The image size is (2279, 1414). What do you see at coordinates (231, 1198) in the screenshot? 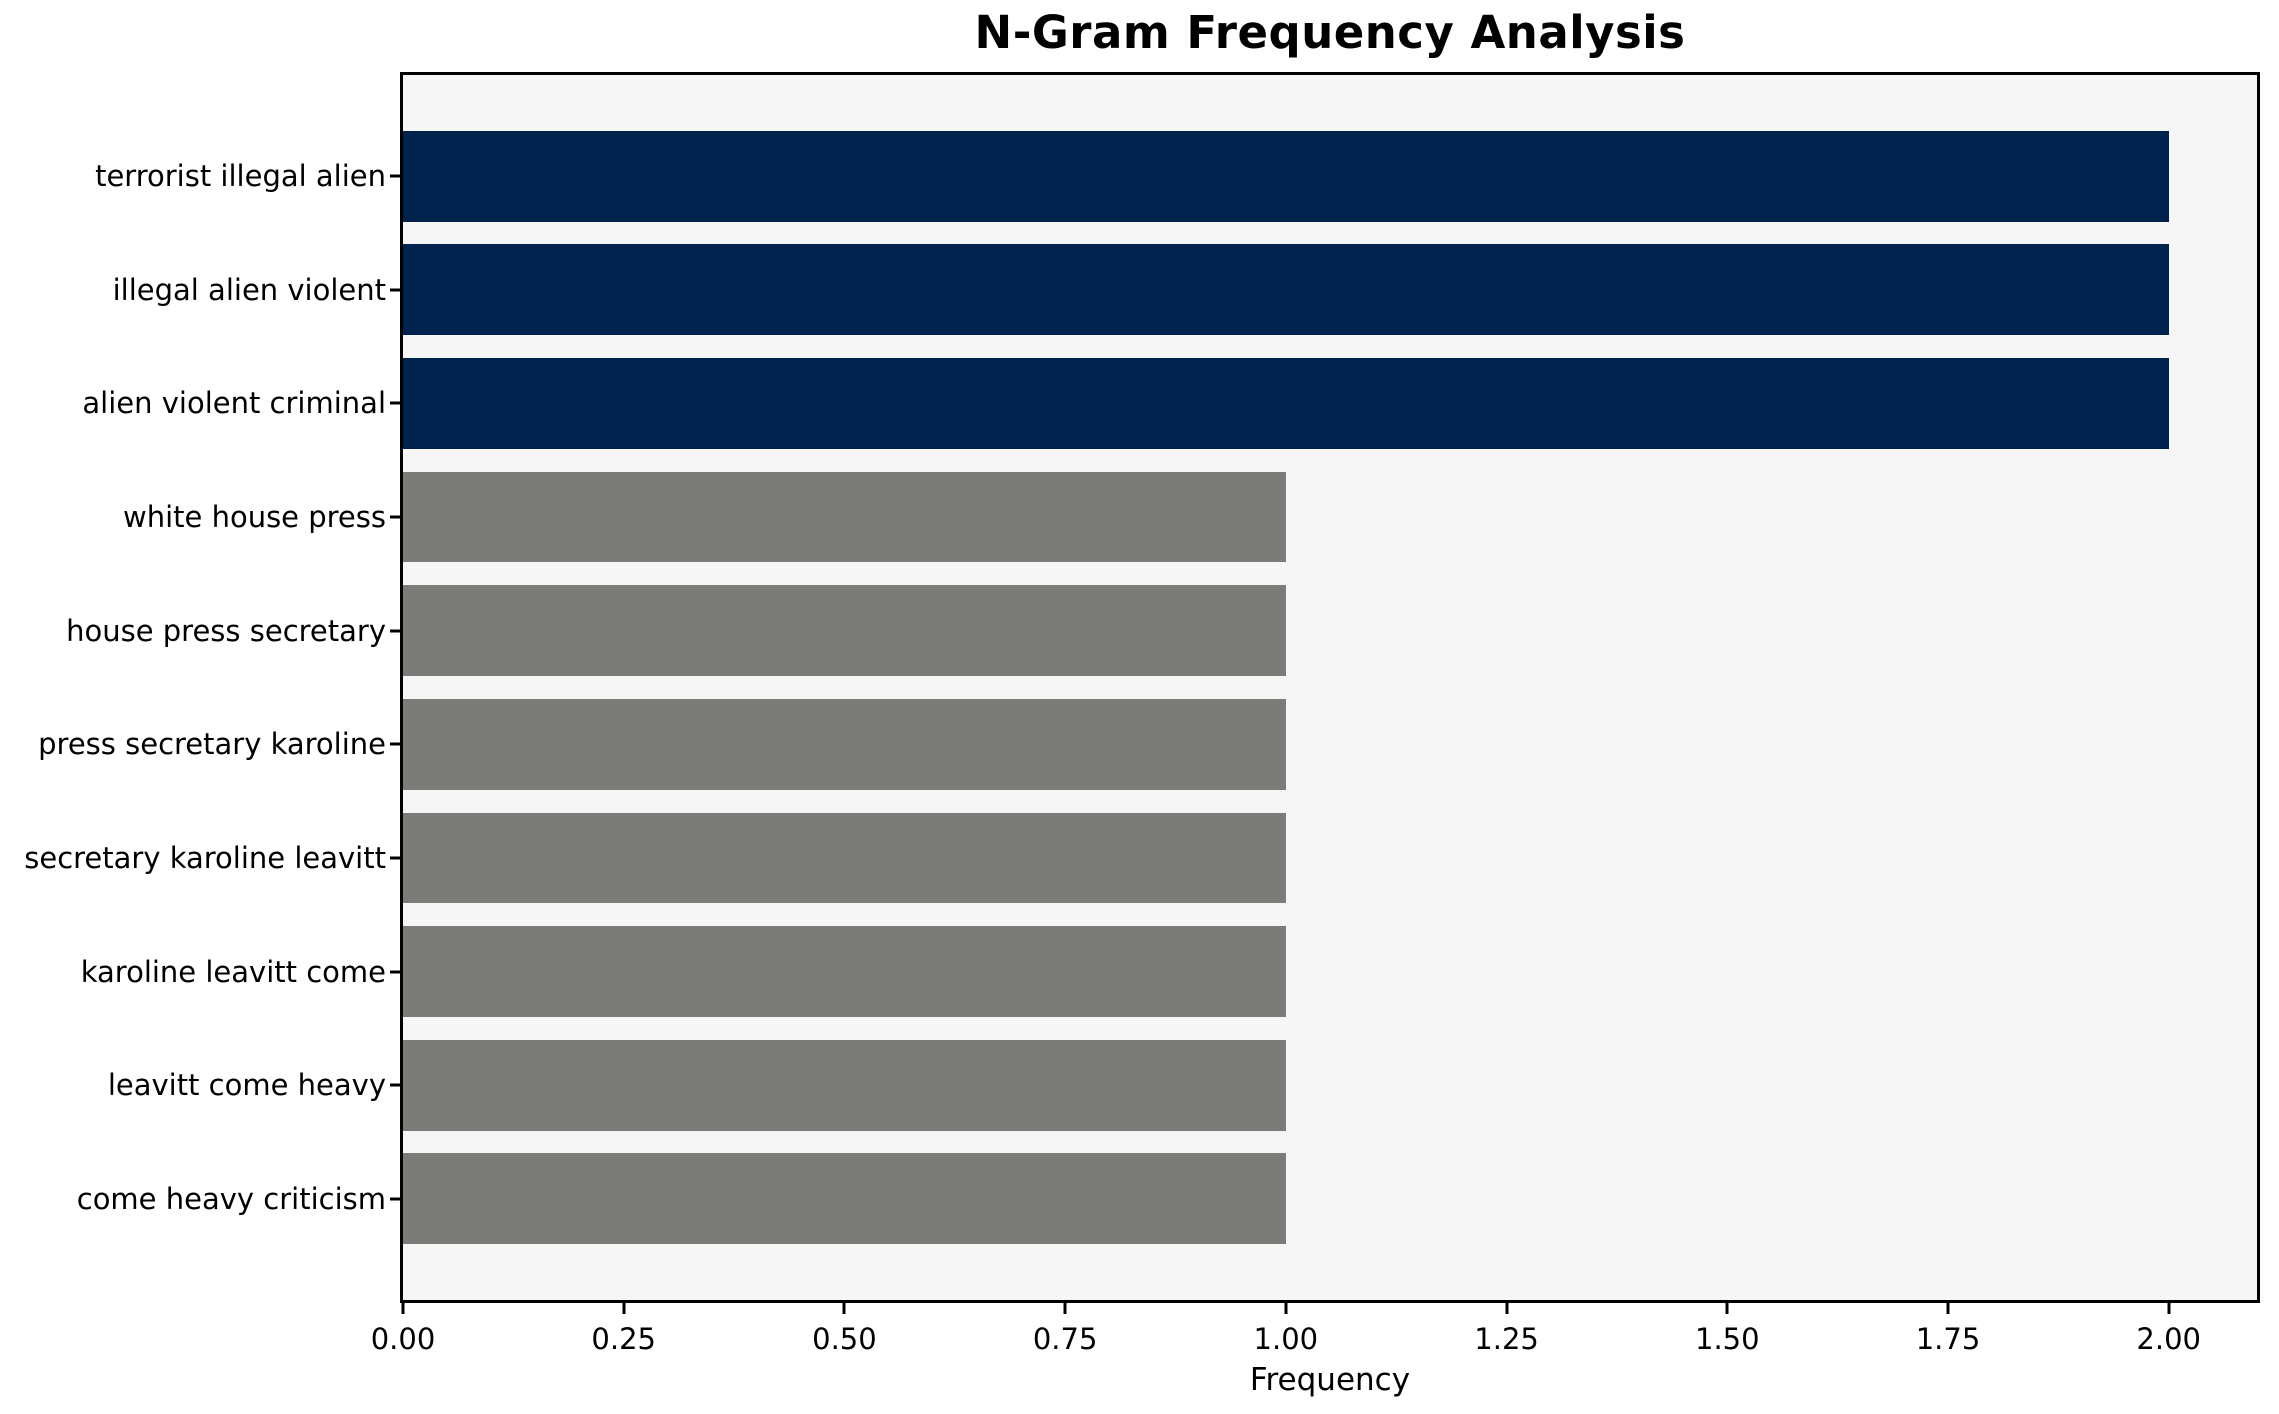
I see `y-tick-label: come heavy criticism` at bounding box center [231, 1198].